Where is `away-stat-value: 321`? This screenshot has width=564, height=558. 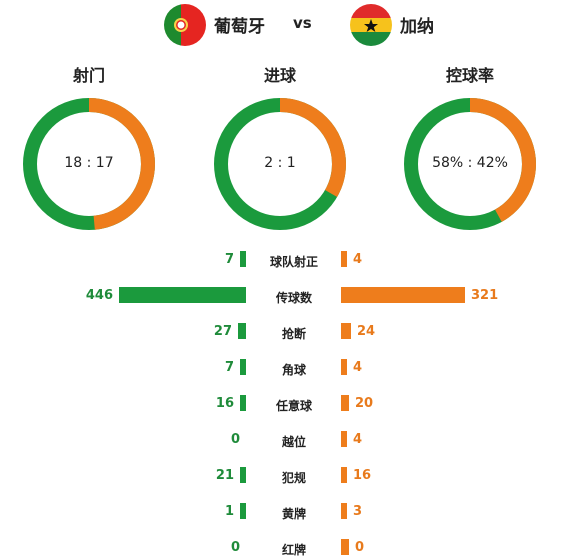 away-stat-value: 321 is located at coordinates (485, 295).